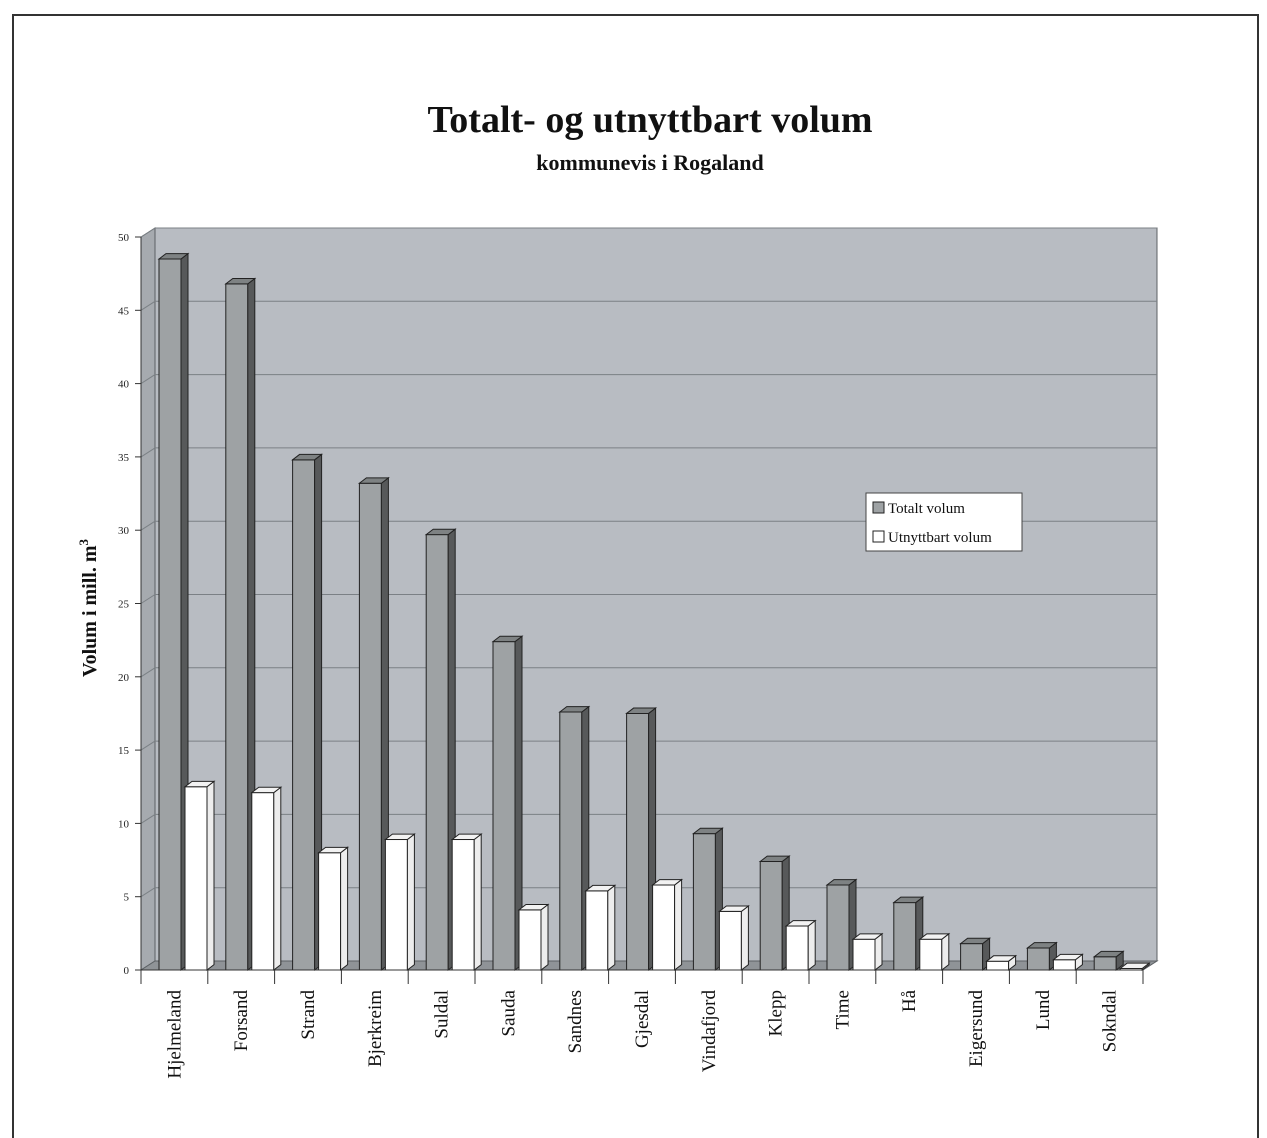 This screenshot has width=1267, height=1138. I want to click on x-tick-label: Time, so click(842, 1009).